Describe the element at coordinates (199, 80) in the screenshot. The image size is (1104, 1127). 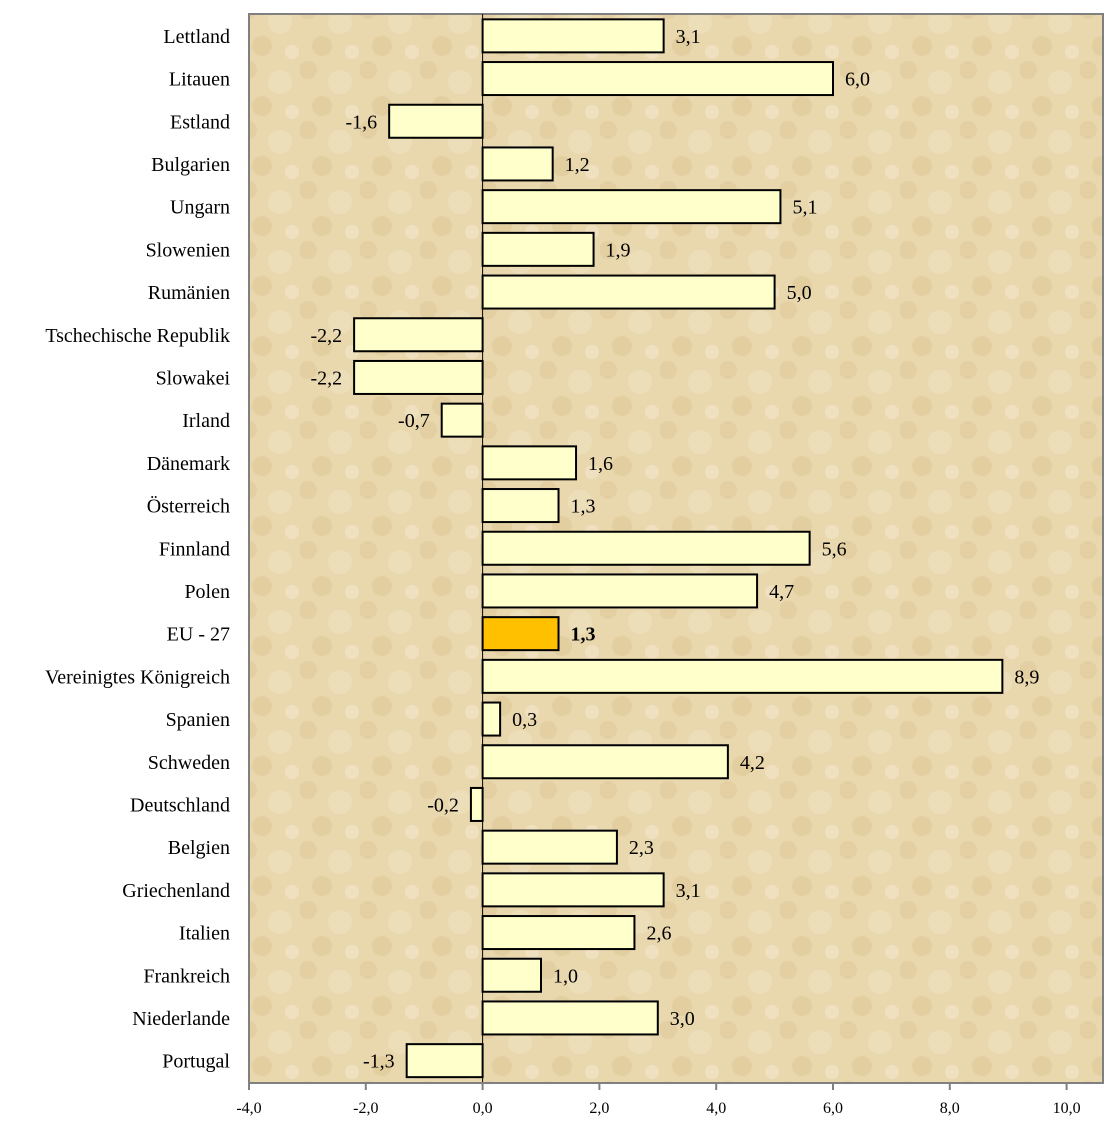
I see `category-label: Litauen` at that location.